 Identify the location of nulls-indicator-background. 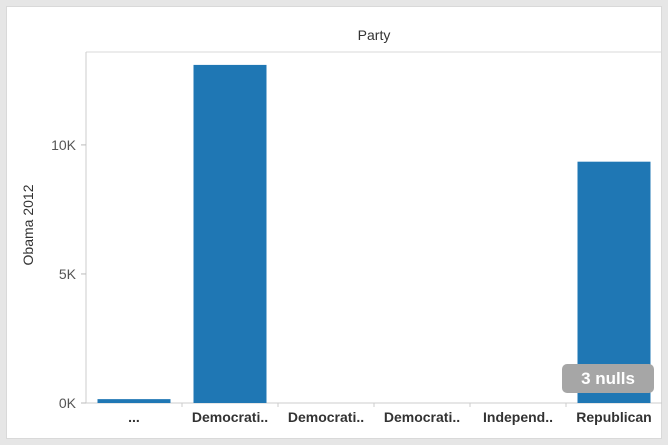
(608, 378).